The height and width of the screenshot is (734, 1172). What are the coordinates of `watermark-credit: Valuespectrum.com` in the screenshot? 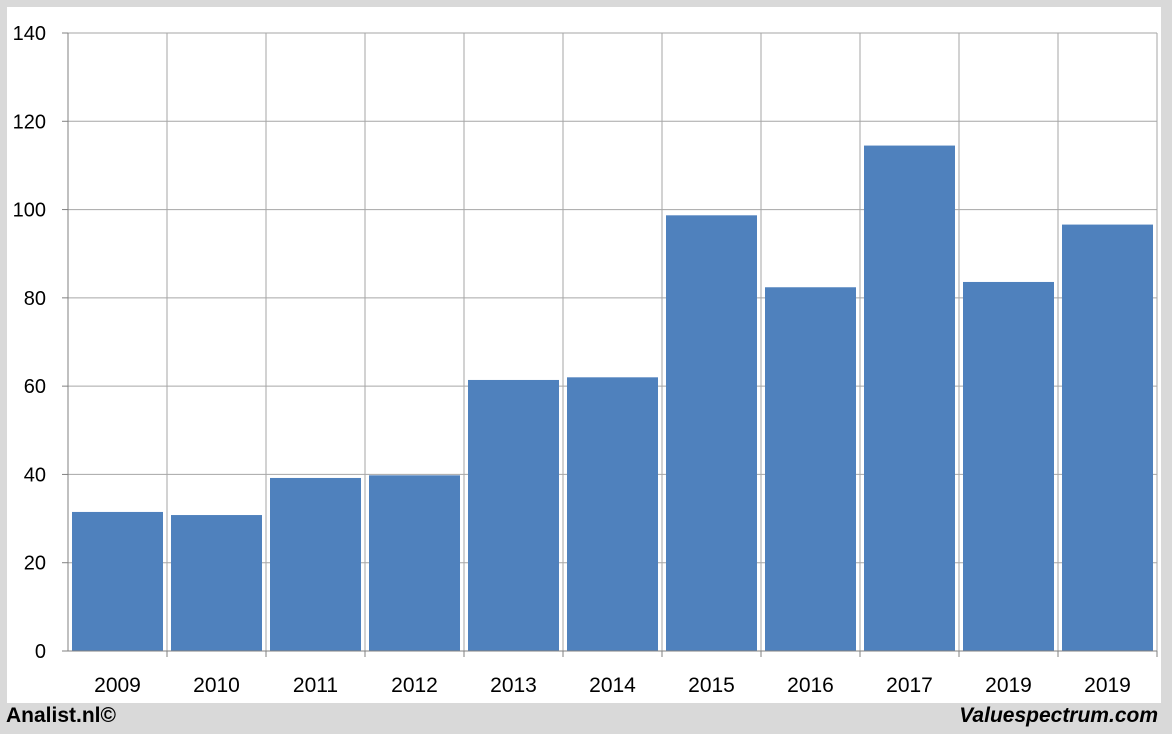 It's located at (1058, 715).